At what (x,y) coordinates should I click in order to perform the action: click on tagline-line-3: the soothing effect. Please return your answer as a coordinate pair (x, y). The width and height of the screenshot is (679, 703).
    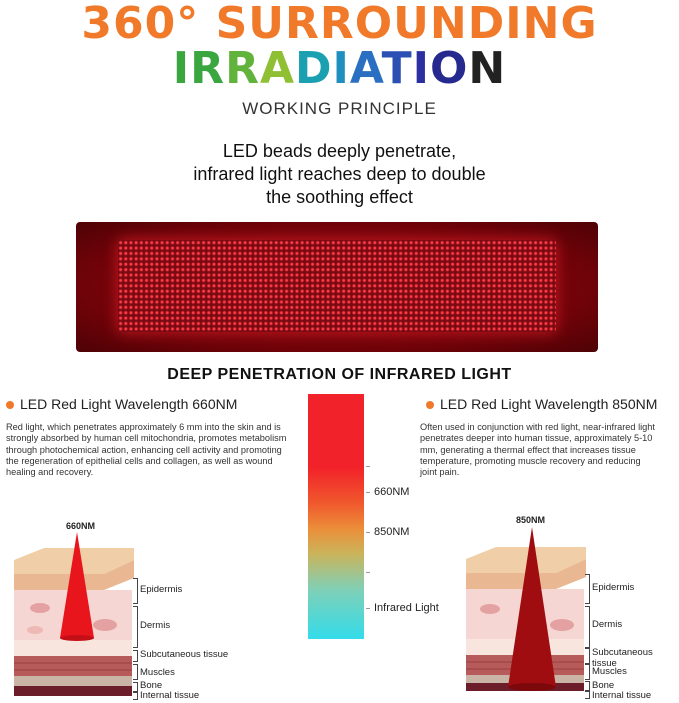
    Looking at the image, I should click on (339, 197).